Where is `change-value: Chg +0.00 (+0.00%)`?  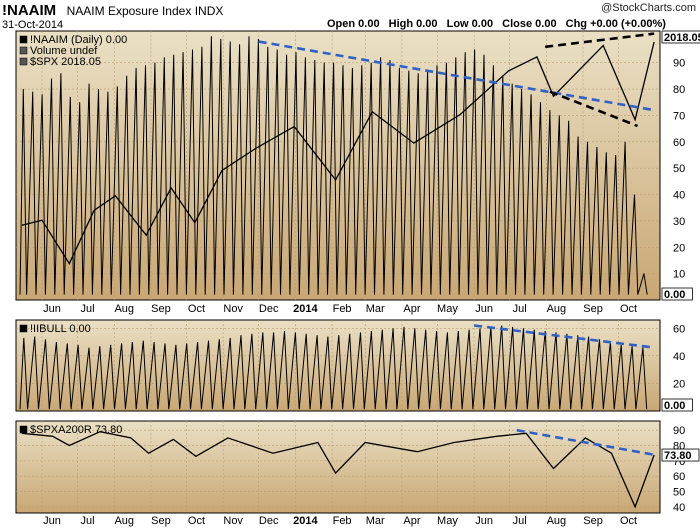
change-value: Chg +0.00 (+0.00%) is located at coordinates (615, 24).